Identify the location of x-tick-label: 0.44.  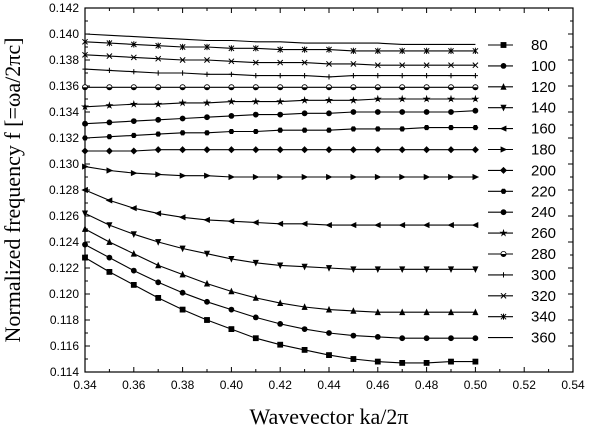
(329, 385).